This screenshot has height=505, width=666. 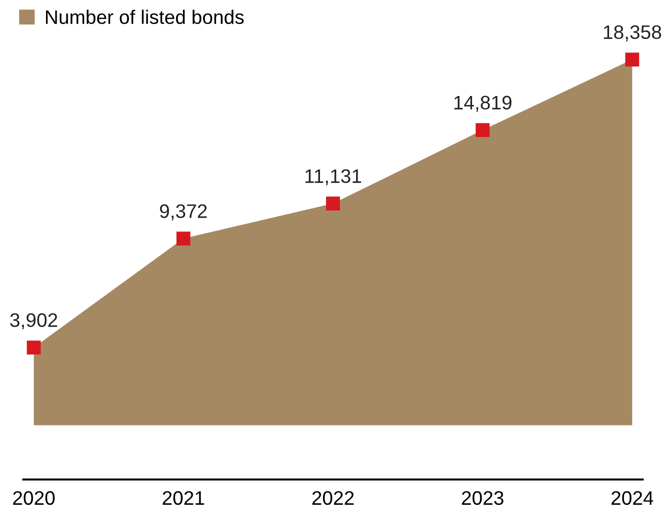 I want to click on legend-label: Number of listed bonds, so click(x=145, y=17).